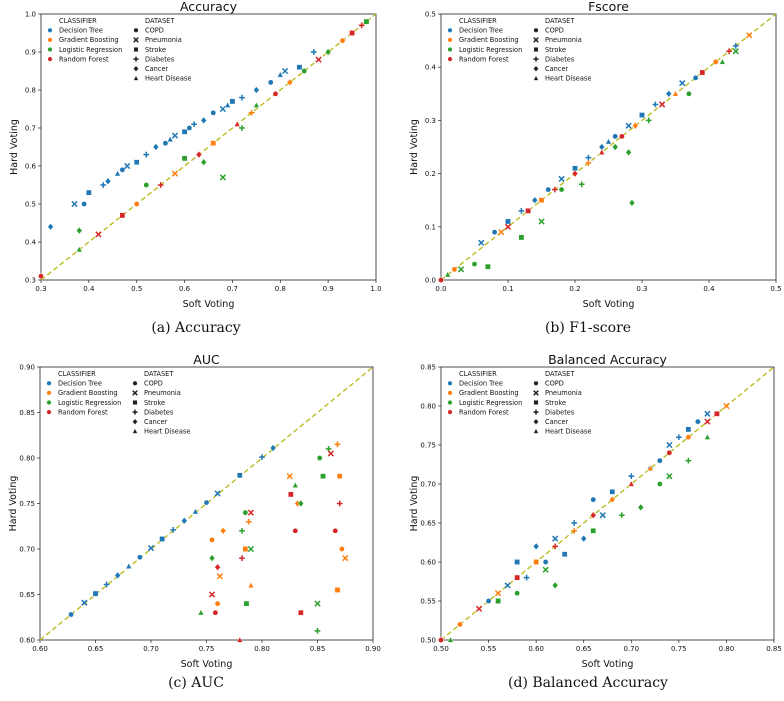 This screenshot has height=701, width=784. Describe the element at coordinates (607, 359) in the screenshot. I see `chart-title: Balanced Accuracy` at that location.